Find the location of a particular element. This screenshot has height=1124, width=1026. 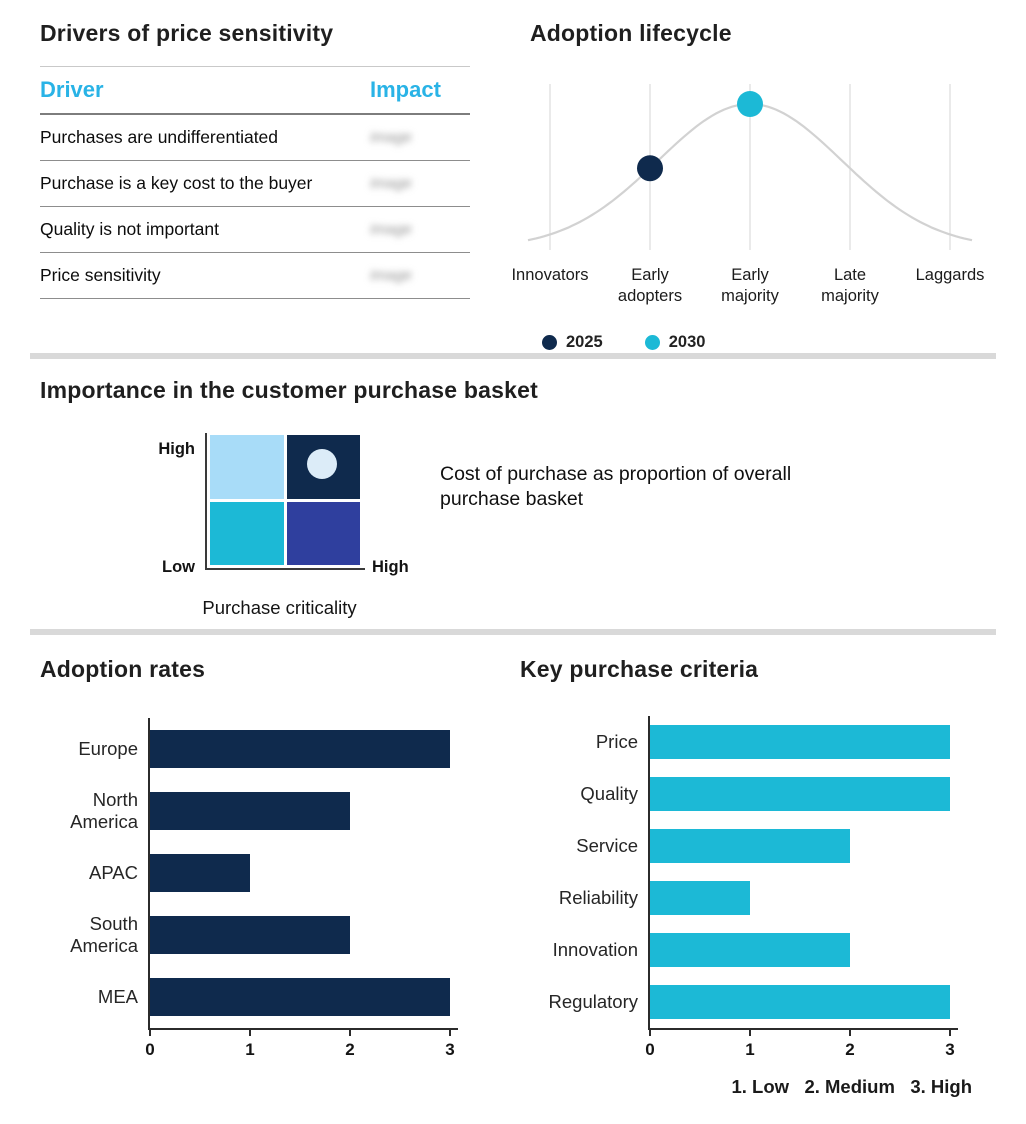

bar-category-label: South America is located at coordinates (104, 934).